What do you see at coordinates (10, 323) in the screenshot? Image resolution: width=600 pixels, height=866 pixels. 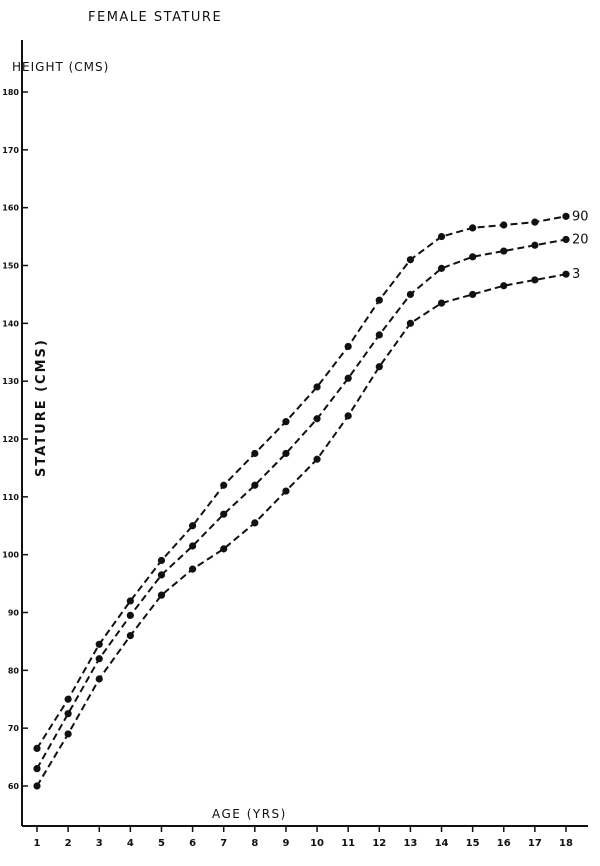 I see `y-tick-label: 140` at bounding box center [10, 323].